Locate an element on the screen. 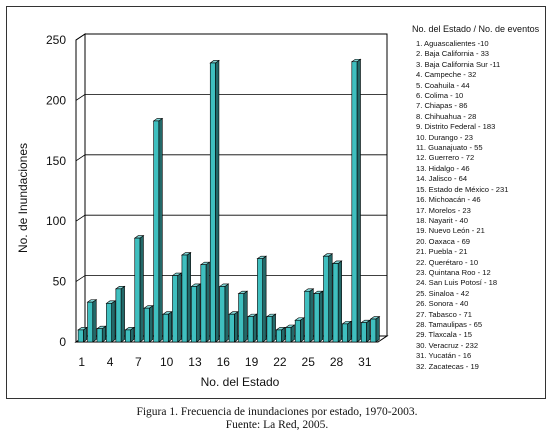 The image size is (554, 438). x-tick-label: 10 is located at coordinates (167, 362).